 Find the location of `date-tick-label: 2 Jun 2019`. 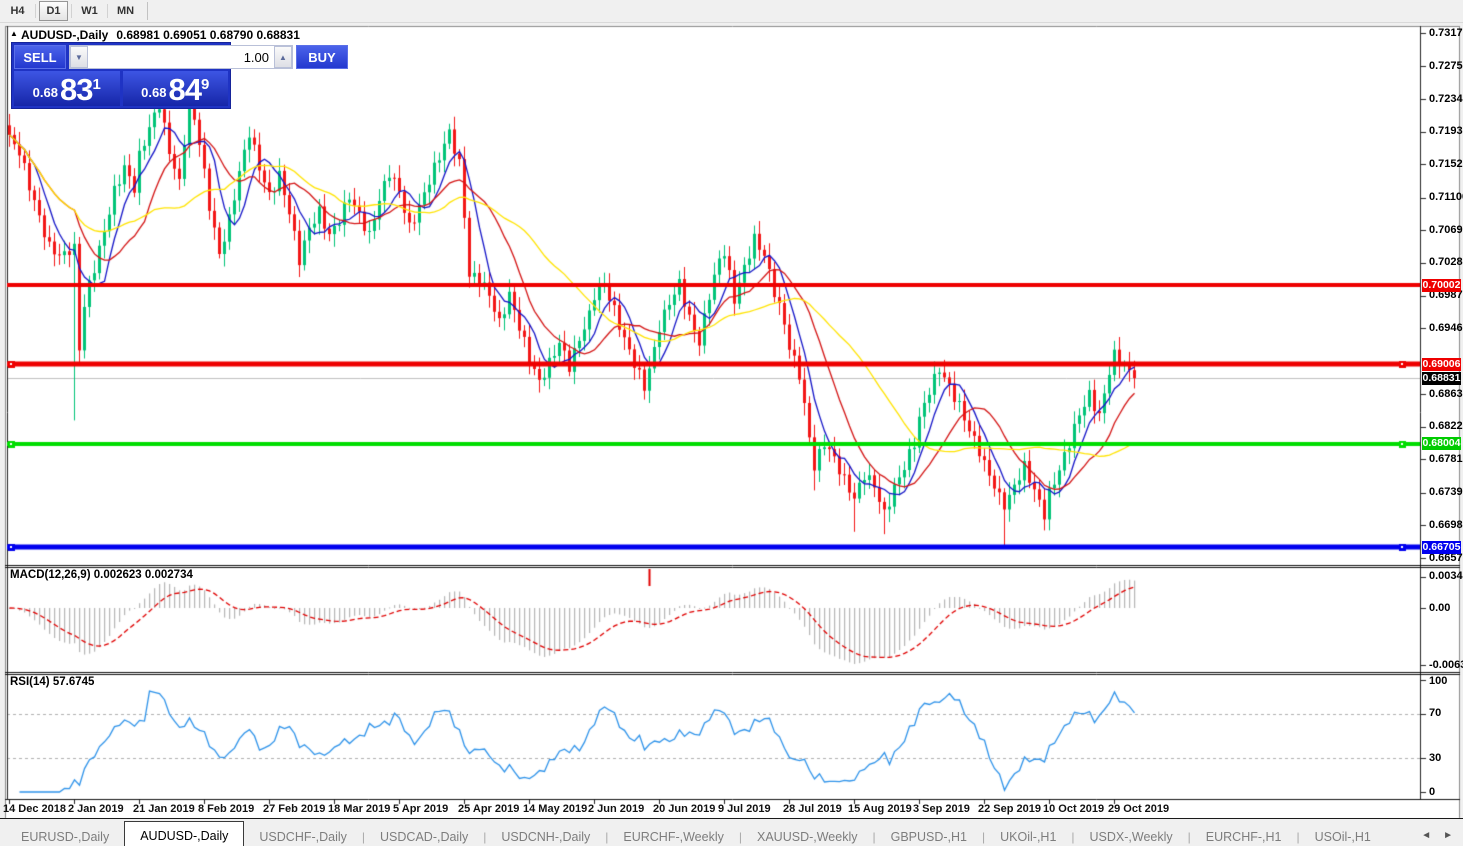

date-tick-label: 2 Jun 2019 is located at coordinates (616, 809).